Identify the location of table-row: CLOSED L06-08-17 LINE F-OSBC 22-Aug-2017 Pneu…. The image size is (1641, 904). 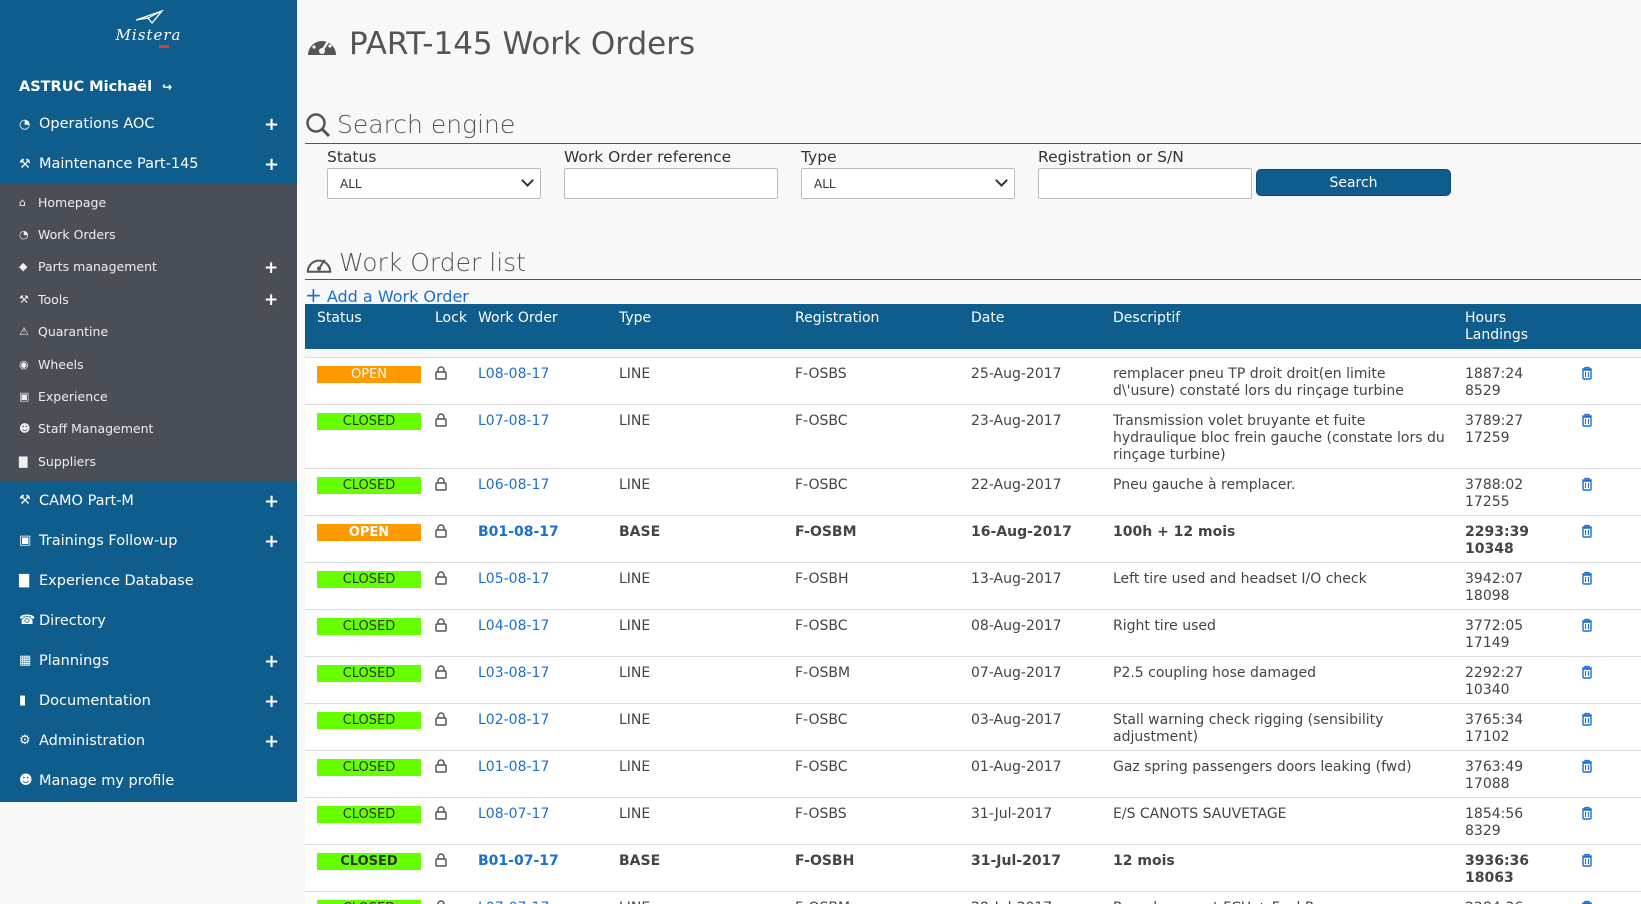
(973, 491).